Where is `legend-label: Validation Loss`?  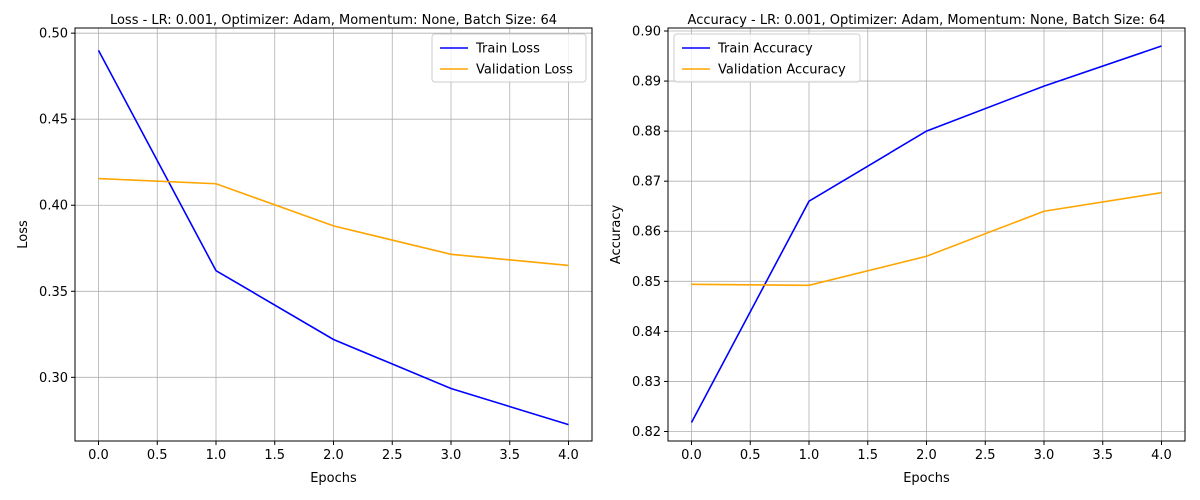
legend-label: Validation Loss is located at coordinates (524, 70).